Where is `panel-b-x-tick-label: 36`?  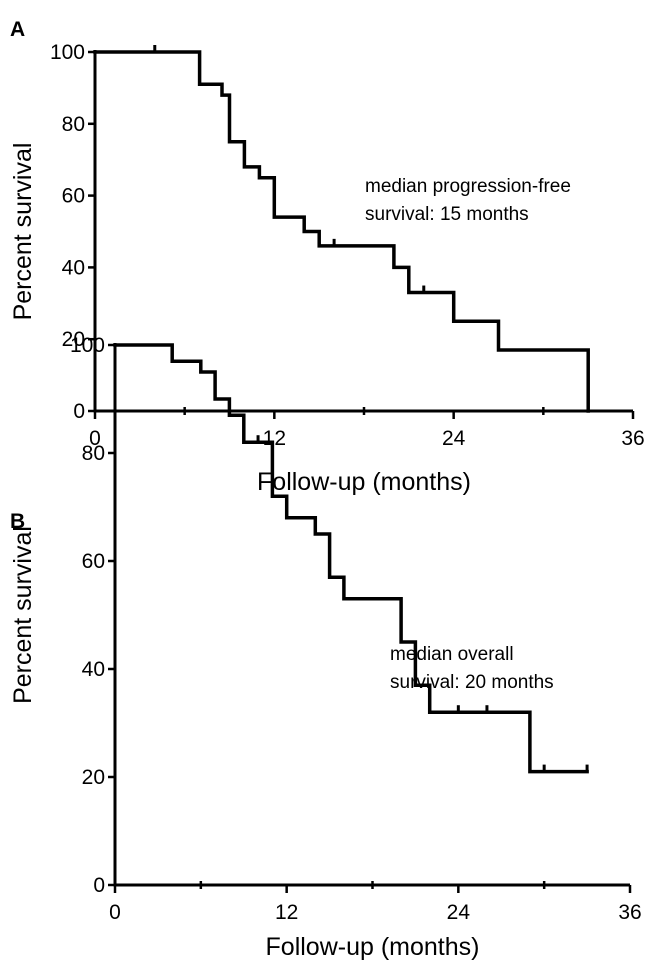 panel-b-x-tick-label: 36 is located at coordinates (629, 912).